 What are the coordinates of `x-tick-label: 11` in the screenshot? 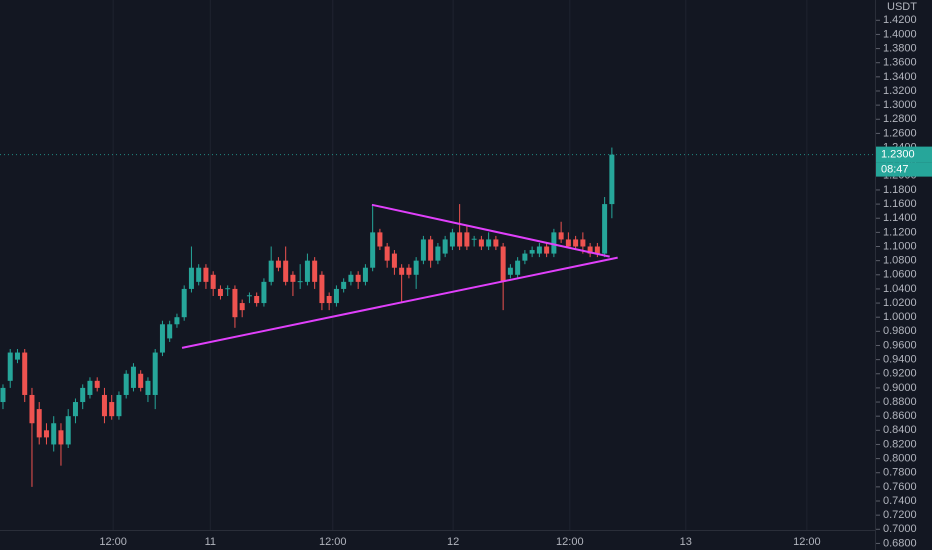 It's located at (210, 542).